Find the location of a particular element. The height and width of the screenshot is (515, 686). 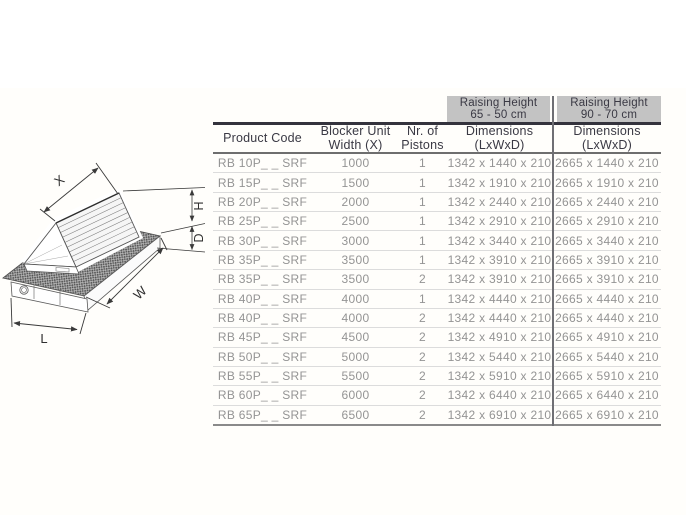

cell-dimensions-65-50: 1342 x 1440 x 210 is located at coordinates (499, 163).